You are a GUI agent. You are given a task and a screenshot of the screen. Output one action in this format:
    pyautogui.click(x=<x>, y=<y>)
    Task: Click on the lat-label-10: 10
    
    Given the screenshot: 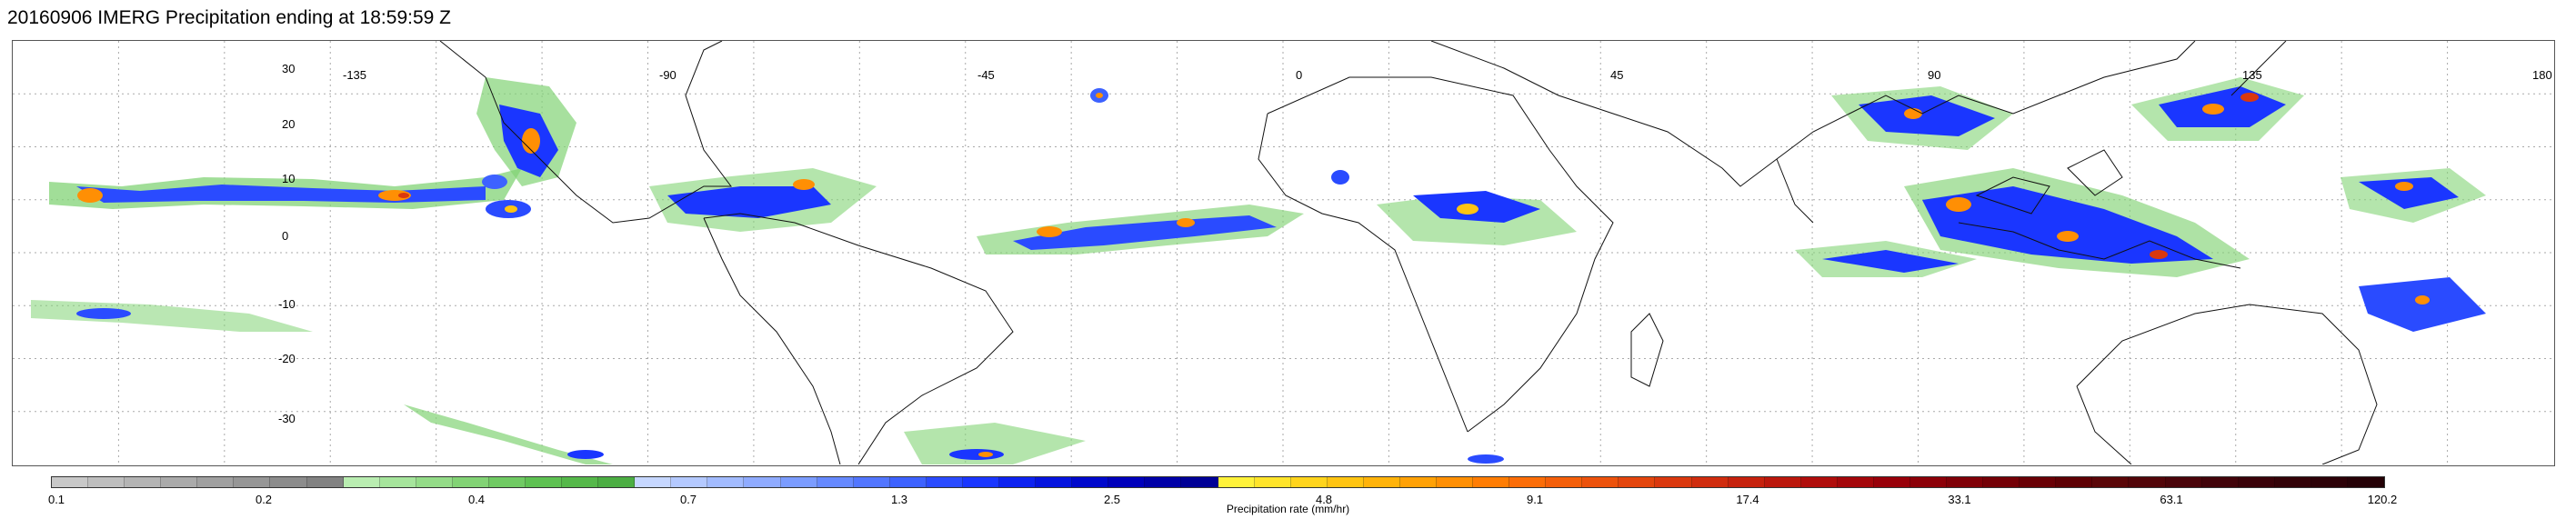 What is the action you would take?
    pyautogui.click(x=289, y=178)
    